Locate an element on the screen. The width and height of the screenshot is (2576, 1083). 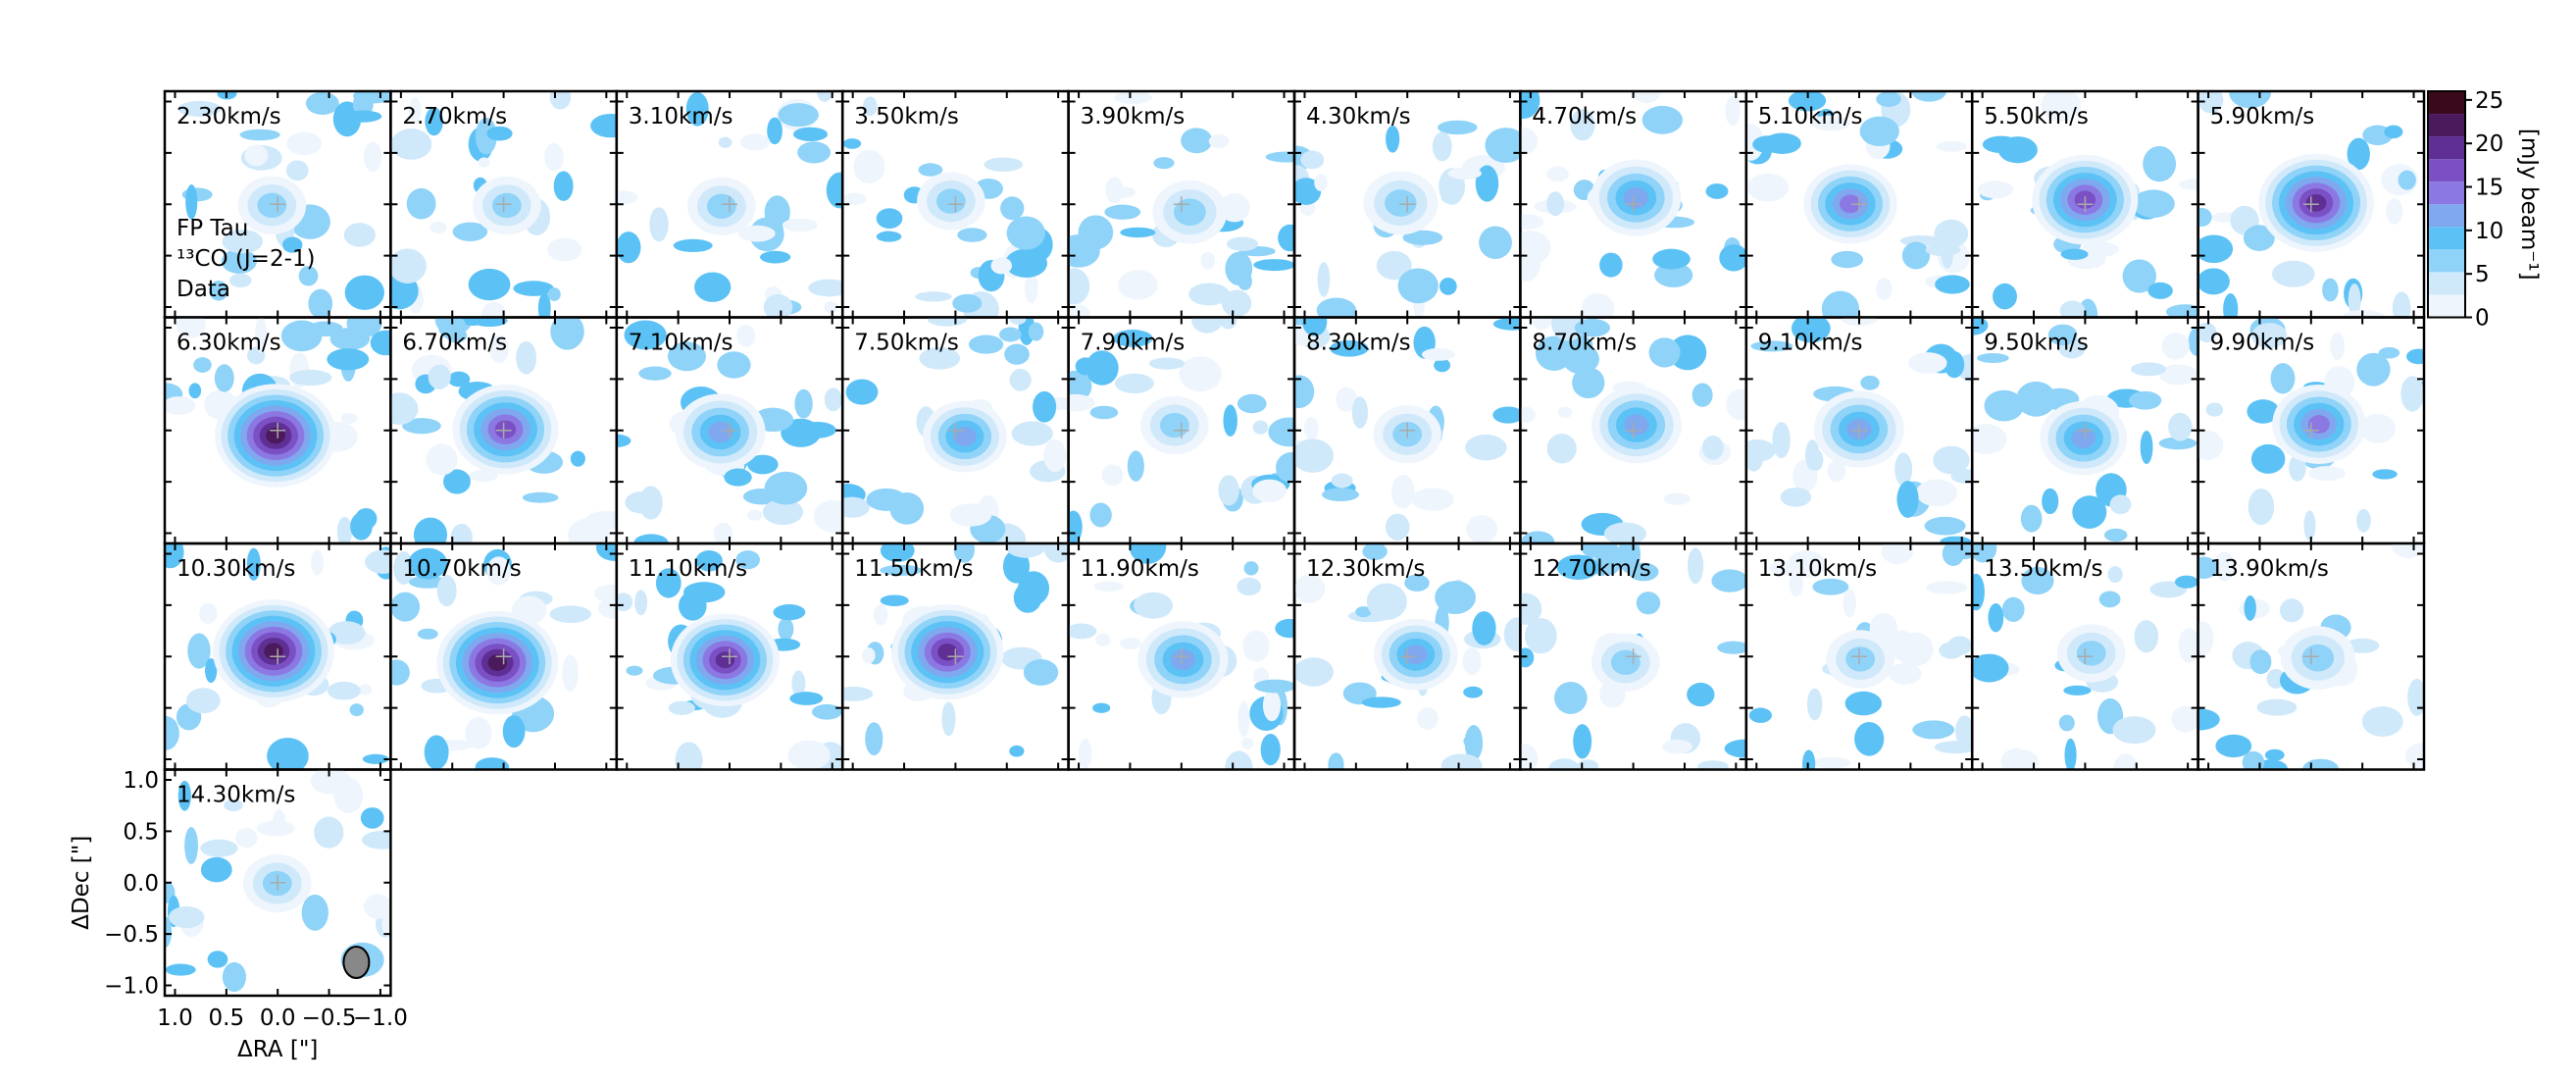
channel-label: 13.50km/s is located at coordinates (2043, 569).